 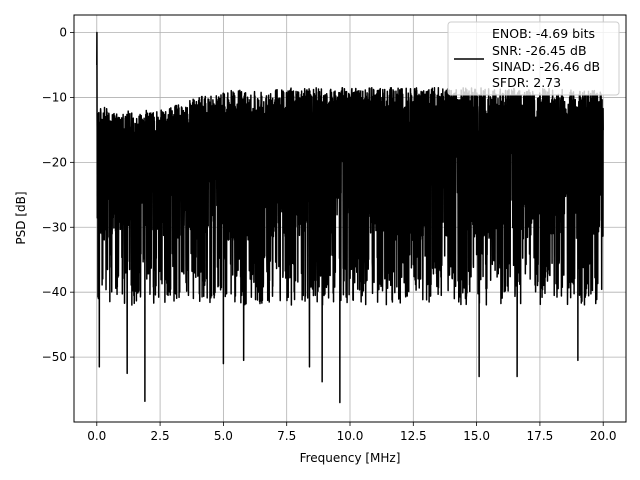 I want to click on x-tick-label: 10.0, so click(x=350, y=436).